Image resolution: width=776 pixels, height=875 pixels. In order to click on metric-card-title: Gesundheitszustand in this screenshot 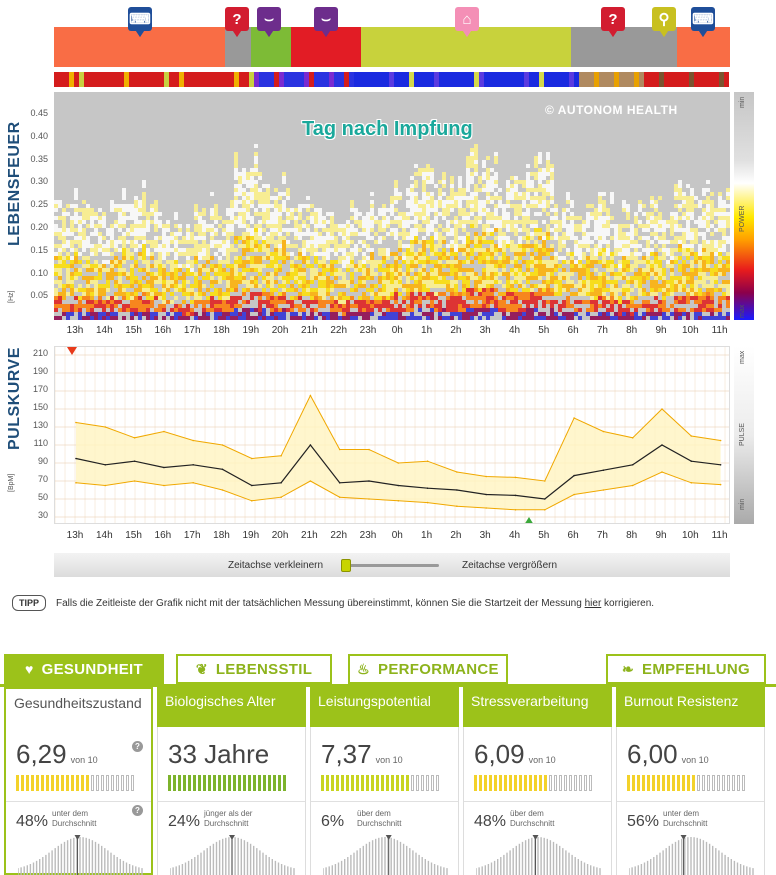, I will do `click(78, 707)`.